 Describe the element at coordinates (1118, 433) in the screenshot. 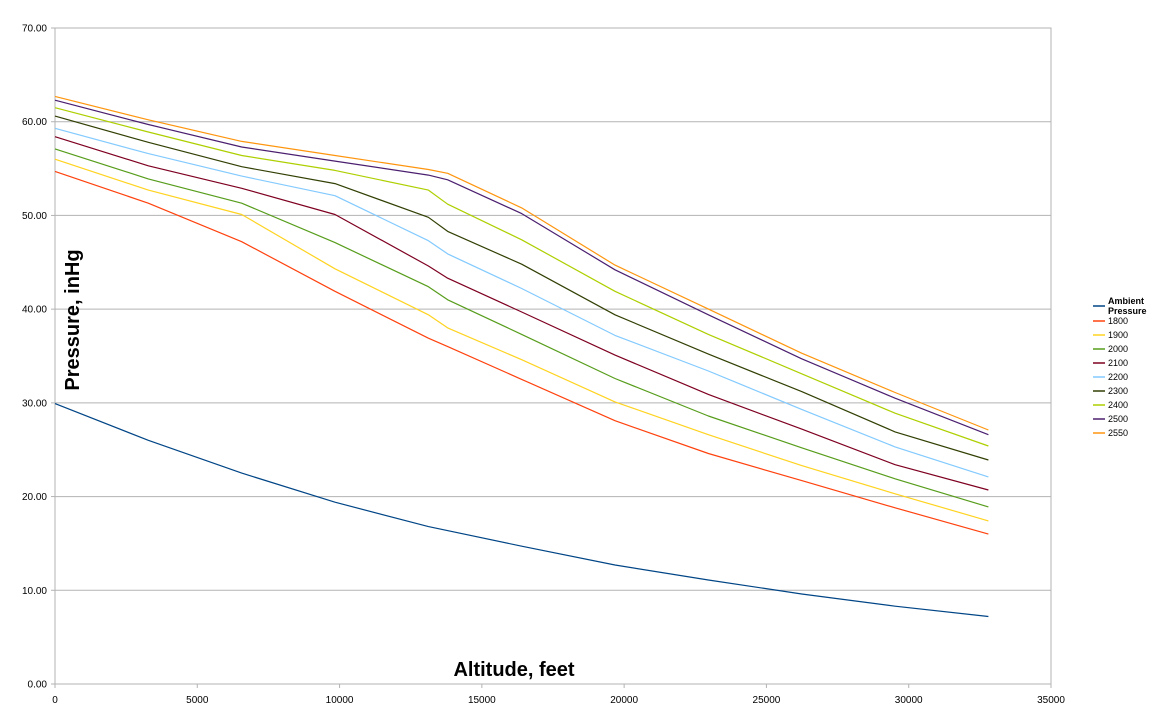

I see `legend-label-9: 2550` at that location.